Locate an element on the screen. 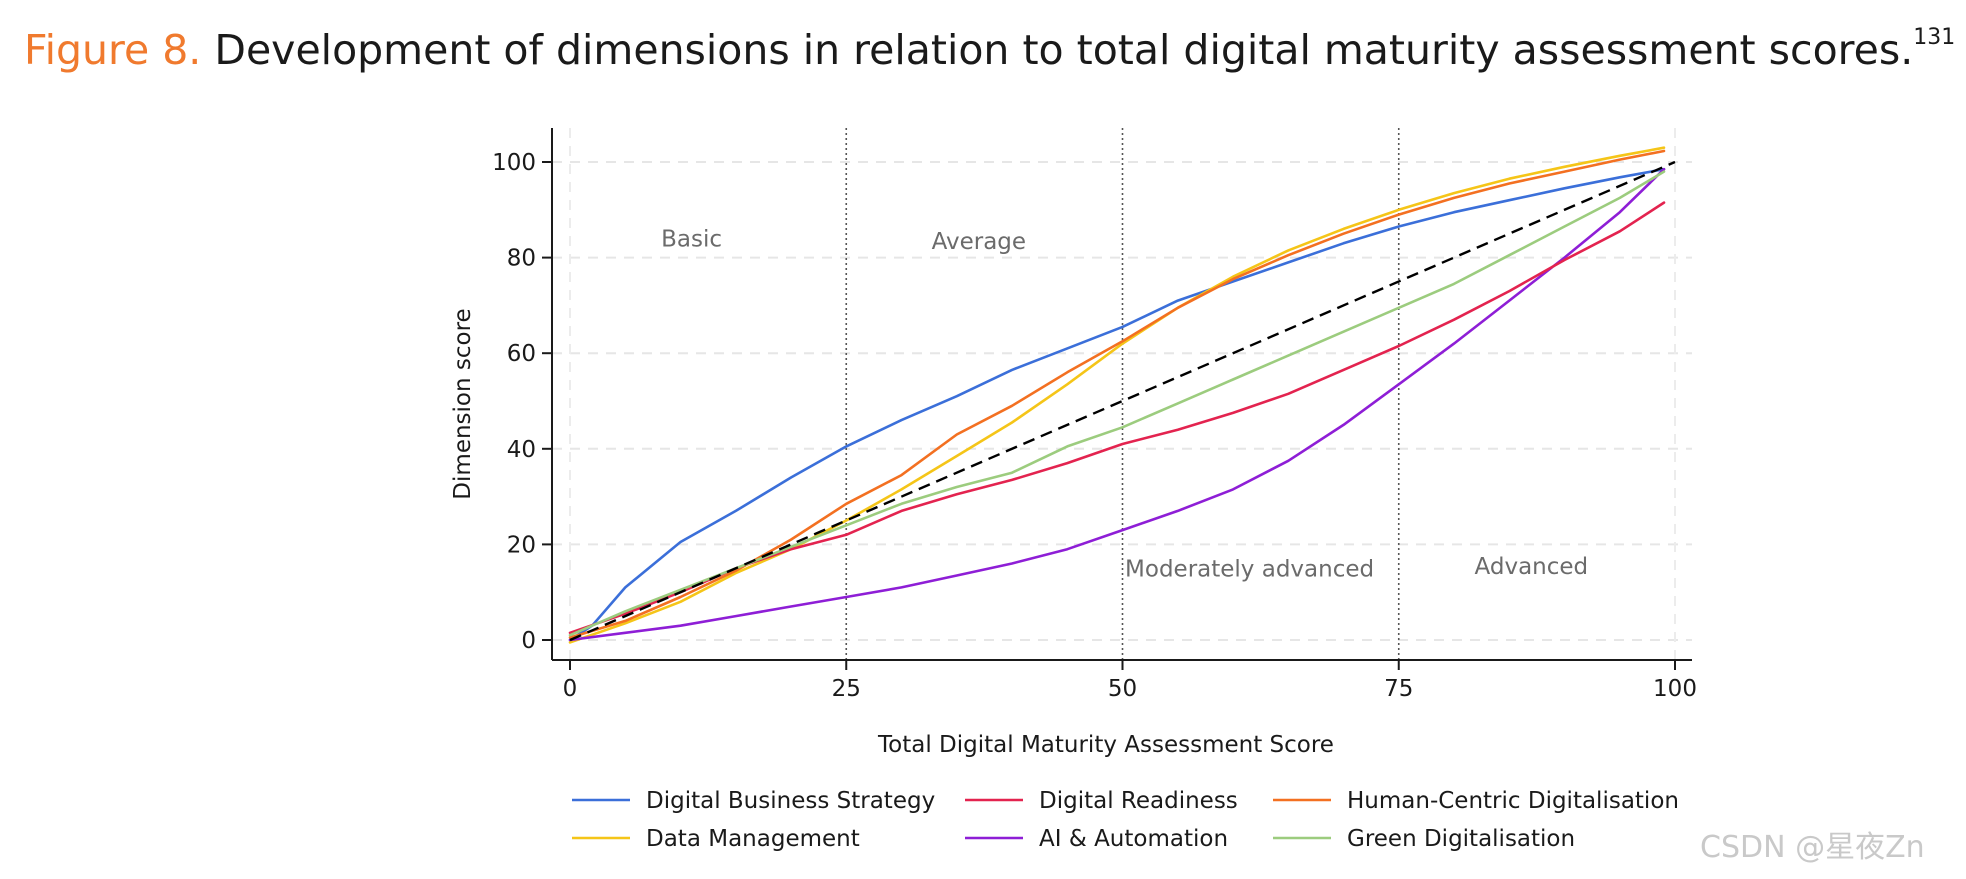 The width and height of the screenshot is (1966, 879). x-tick-label: 50 is located at coordinates (1122, 689).